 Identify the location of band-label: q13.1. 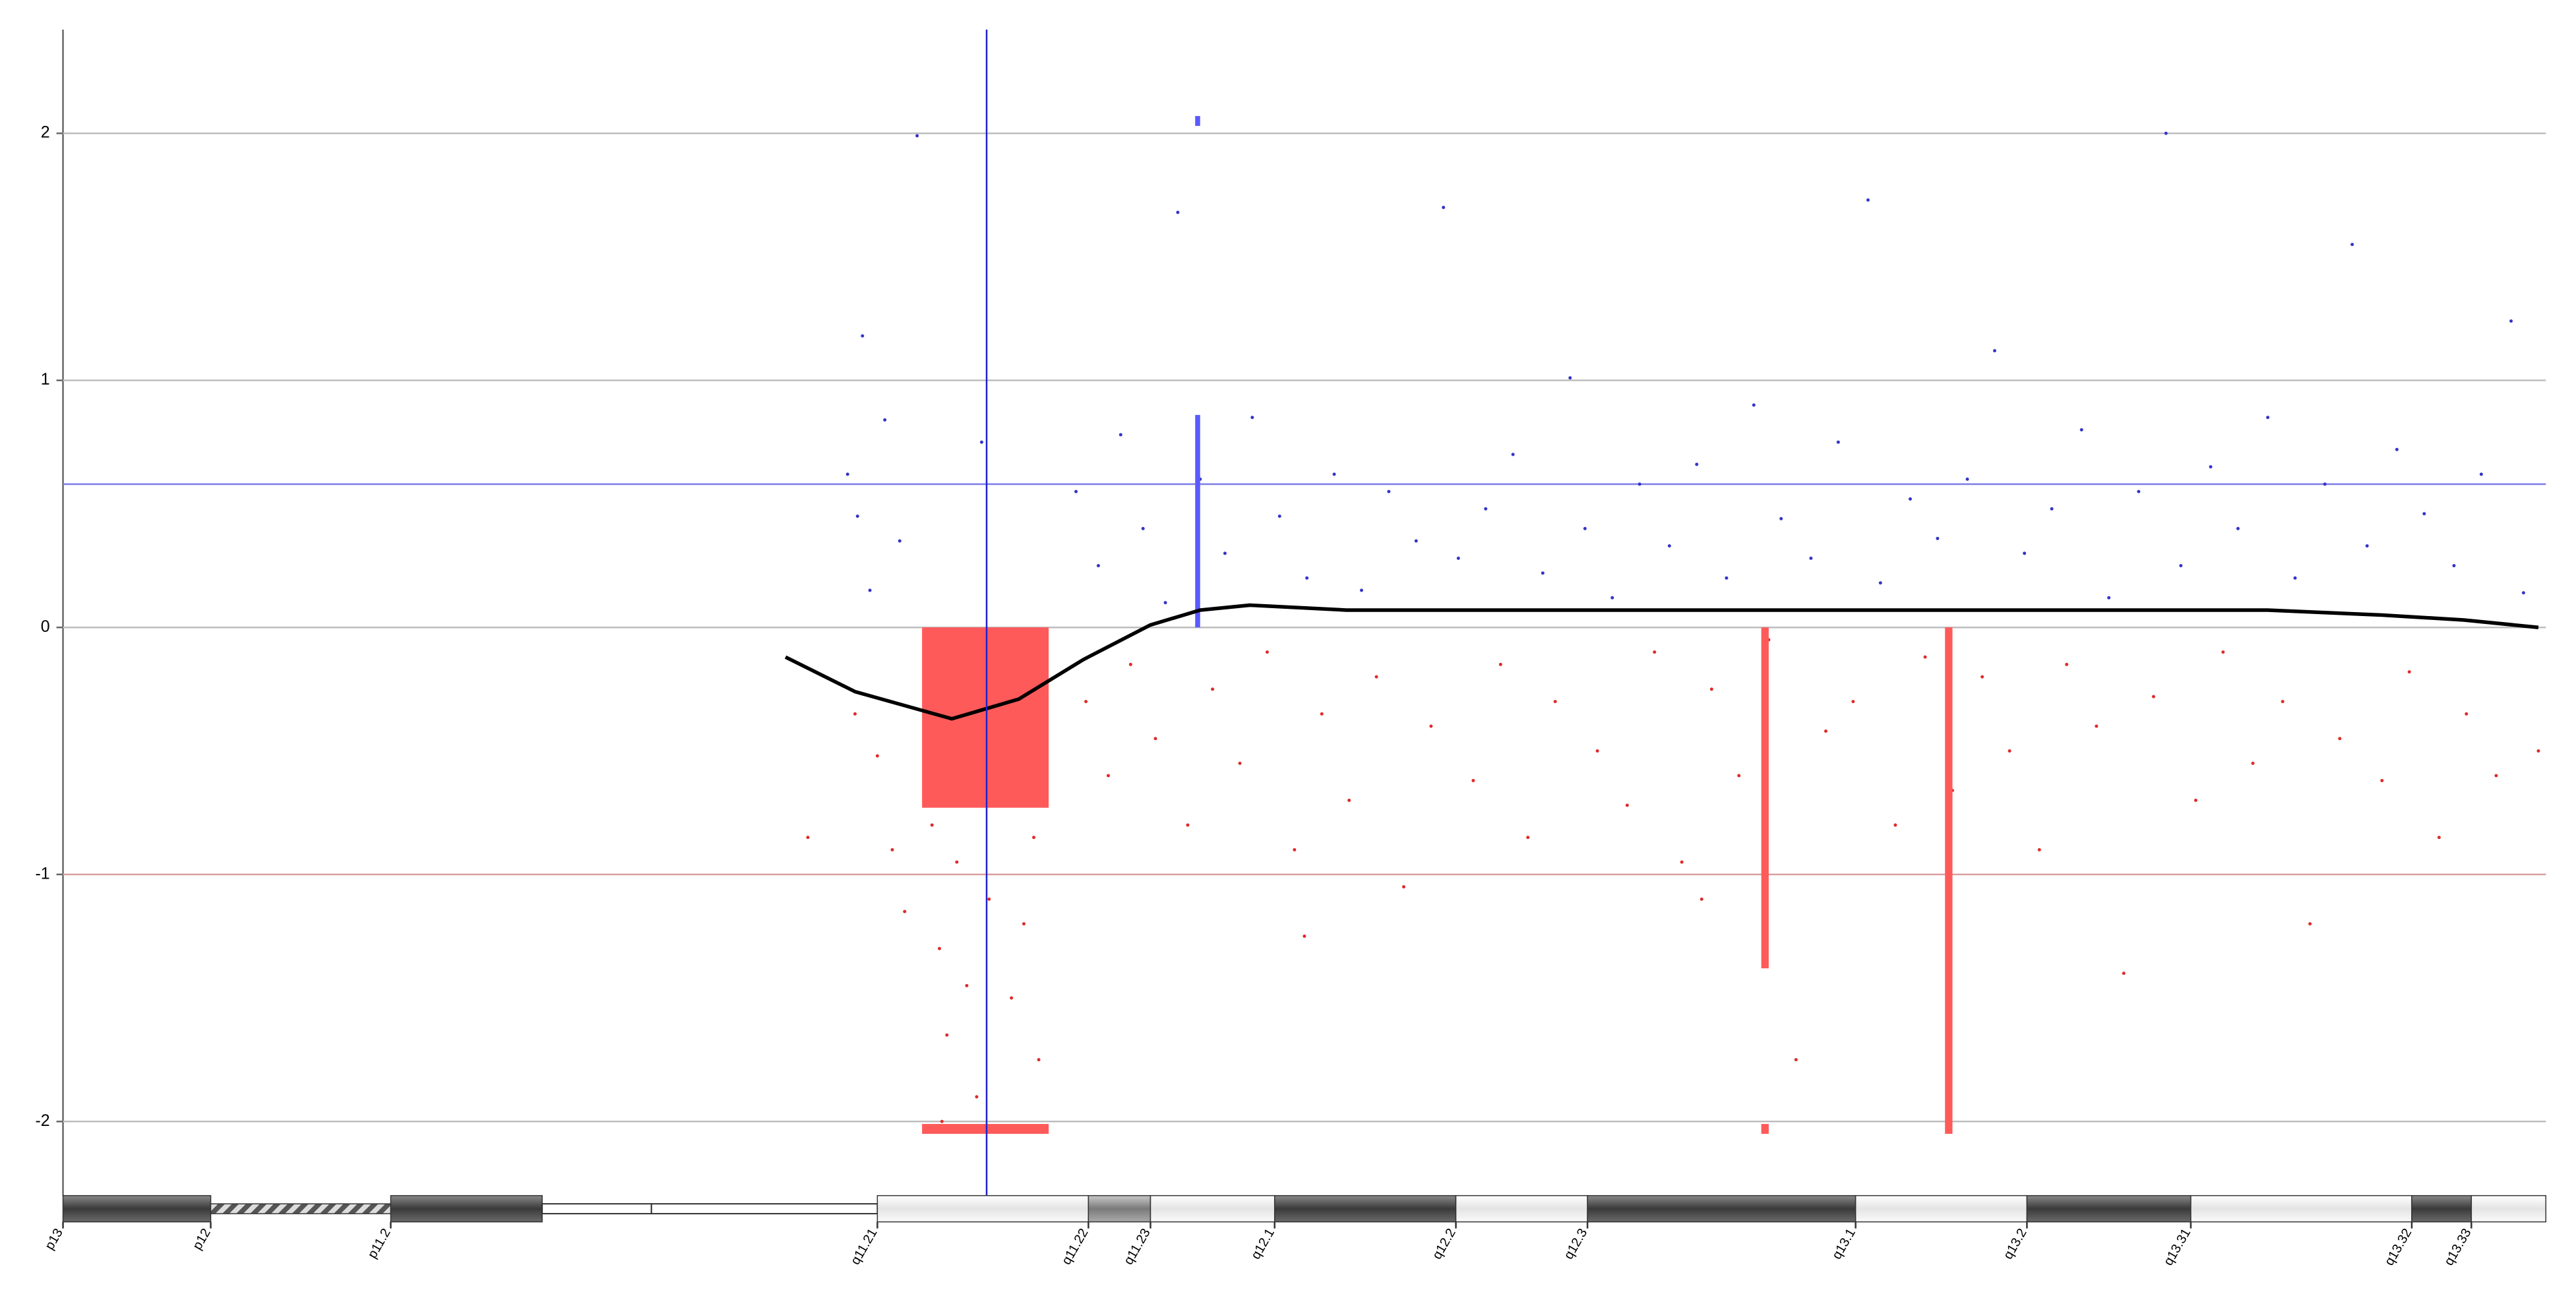
(1843, 1244).